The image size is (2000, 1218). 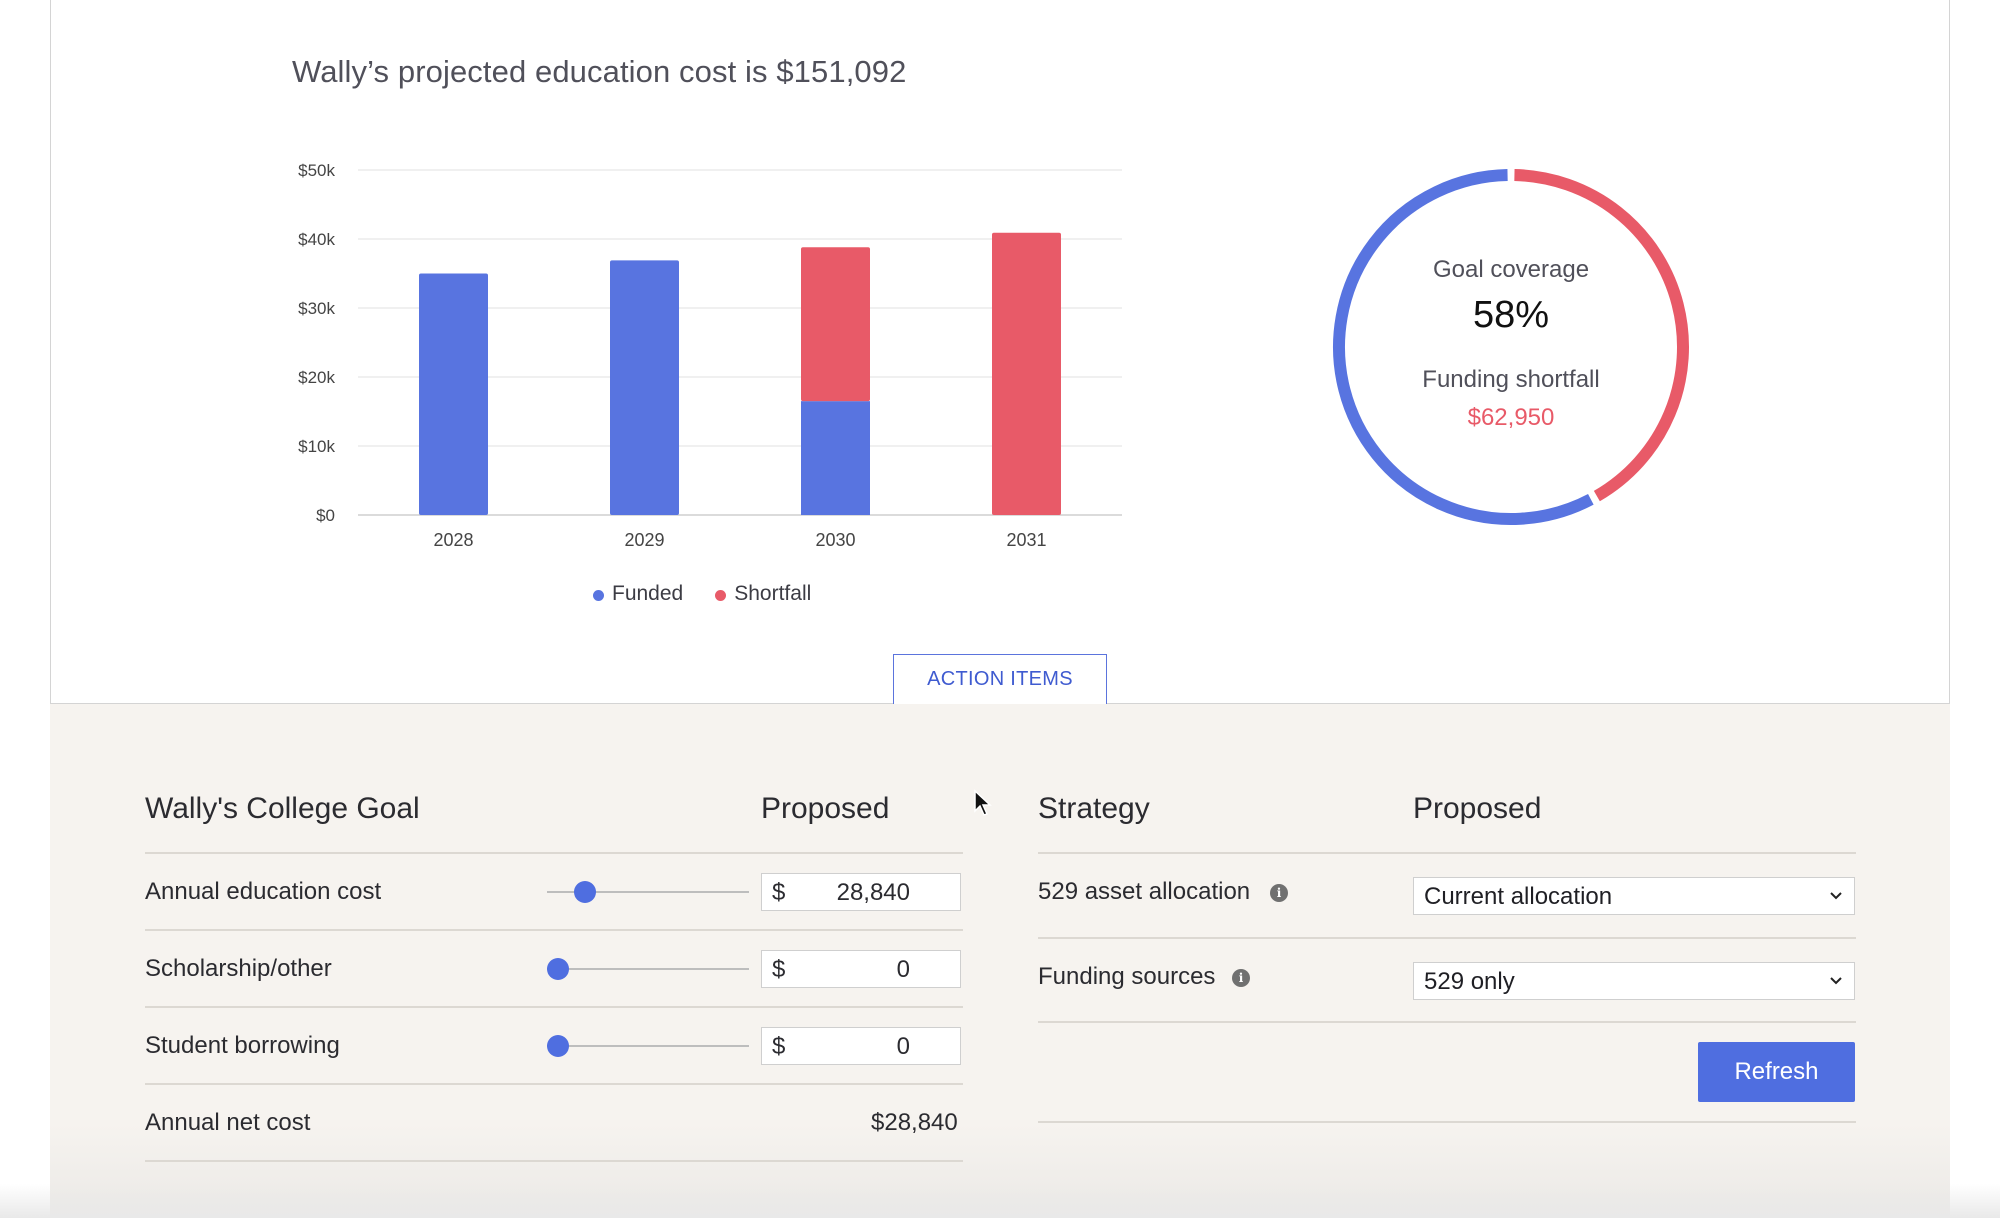 What do you see at coordinates (453, 394) in the screenshot?
I see `bar-funded-2028` at bounding box center [453, 394].